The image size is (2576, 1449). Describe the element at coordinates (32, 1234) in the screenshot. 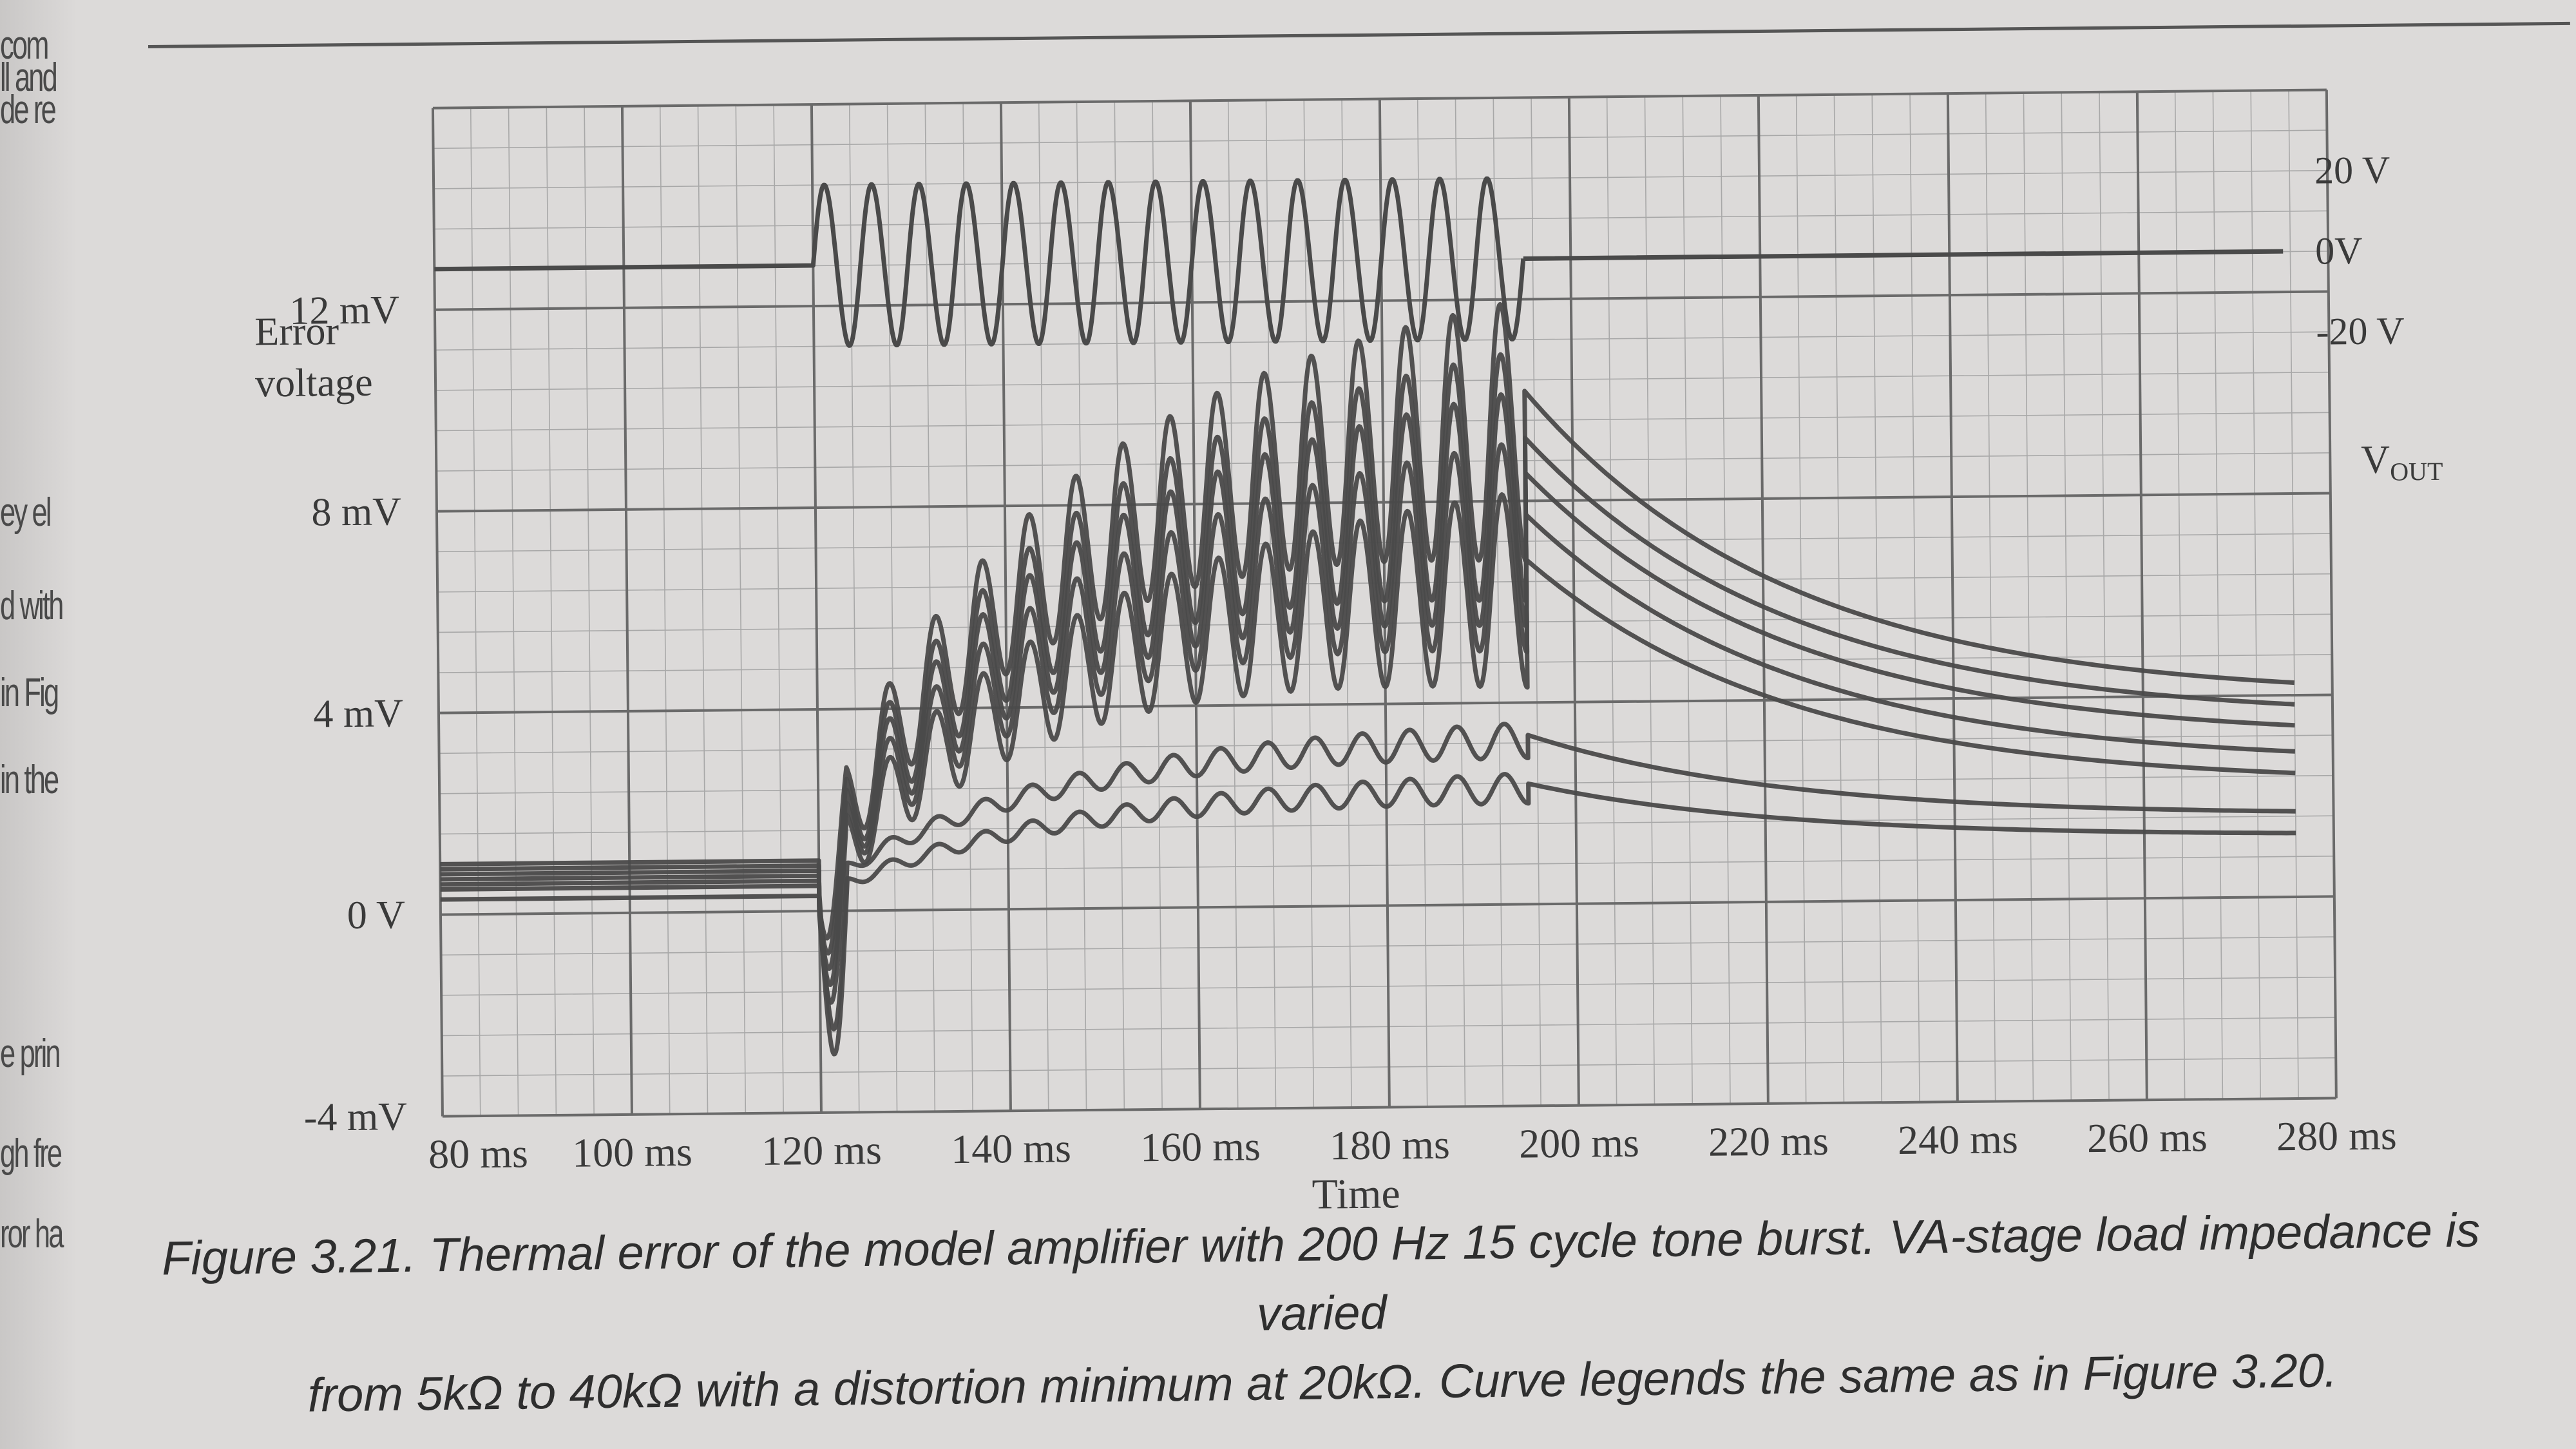

I see `margin-fragment: ror ha` at that location.